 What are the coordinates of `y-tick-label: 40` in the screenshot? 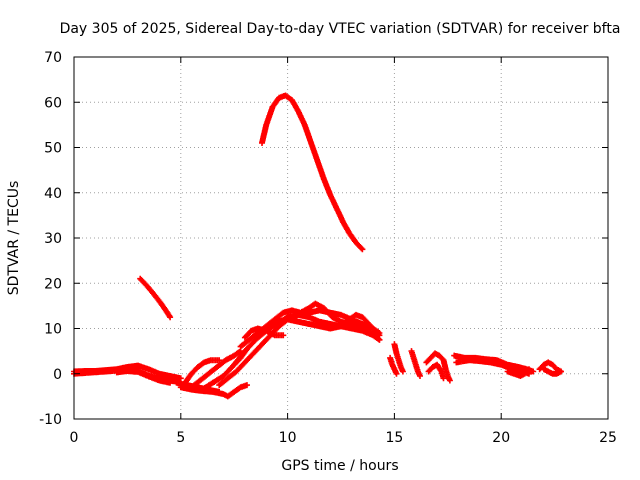 It's located at (53, 194).